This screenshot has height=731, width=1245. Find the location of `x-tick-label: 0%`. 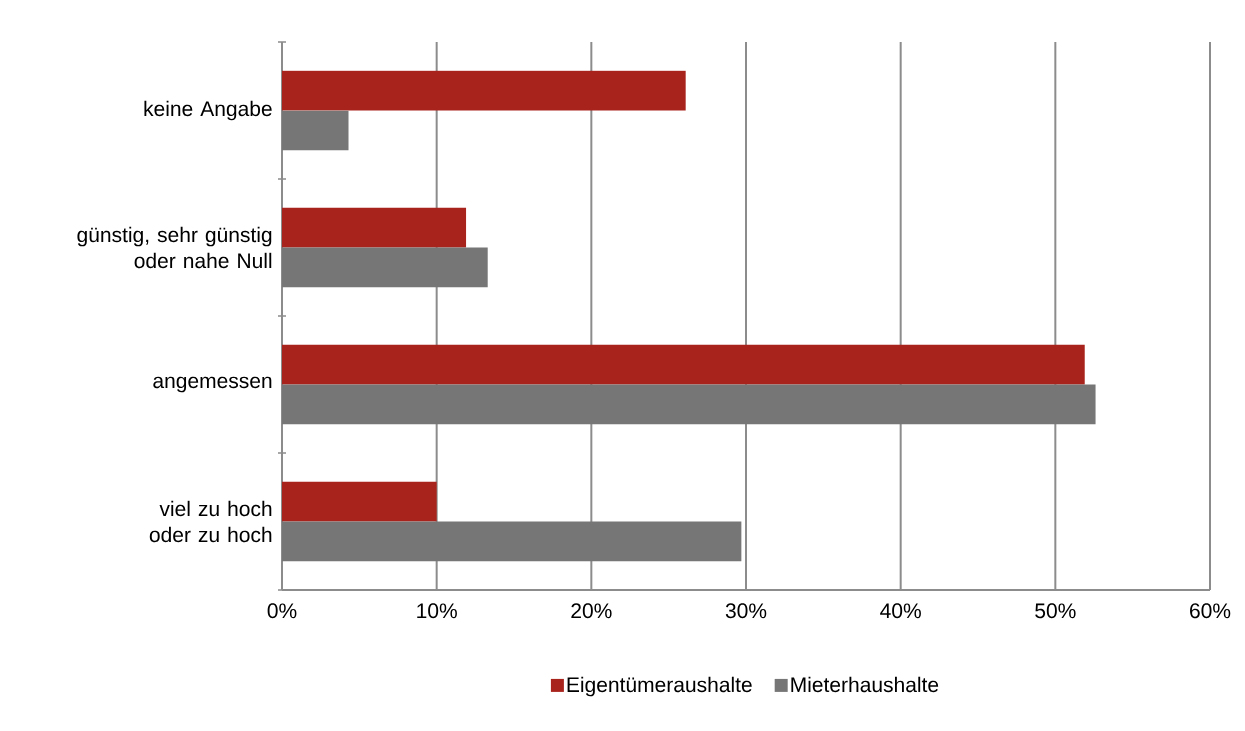

x-tick-label: 0% is located at coordinates (282, 611).